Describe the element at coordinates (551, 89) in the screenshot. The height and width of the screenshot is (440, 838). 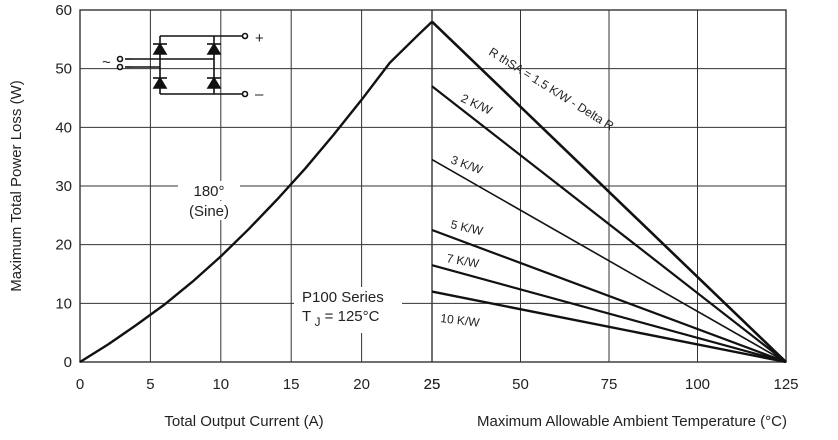
I see `rth-label: R thSA = 1.5 K/W - Delta R` at that location.